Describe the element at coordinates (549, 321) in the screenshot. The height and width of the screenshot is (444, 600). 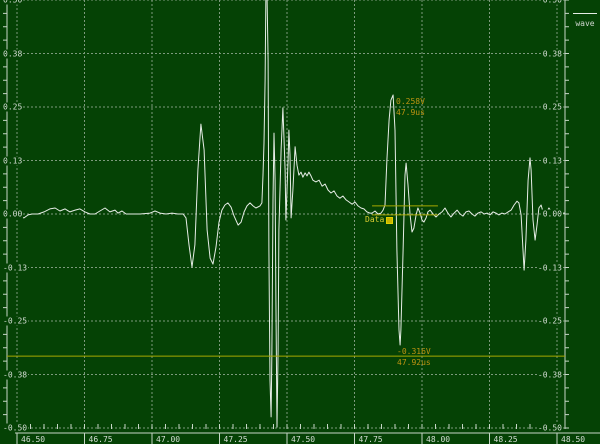
I see `y-tick-label-right: -0.25` at that location.